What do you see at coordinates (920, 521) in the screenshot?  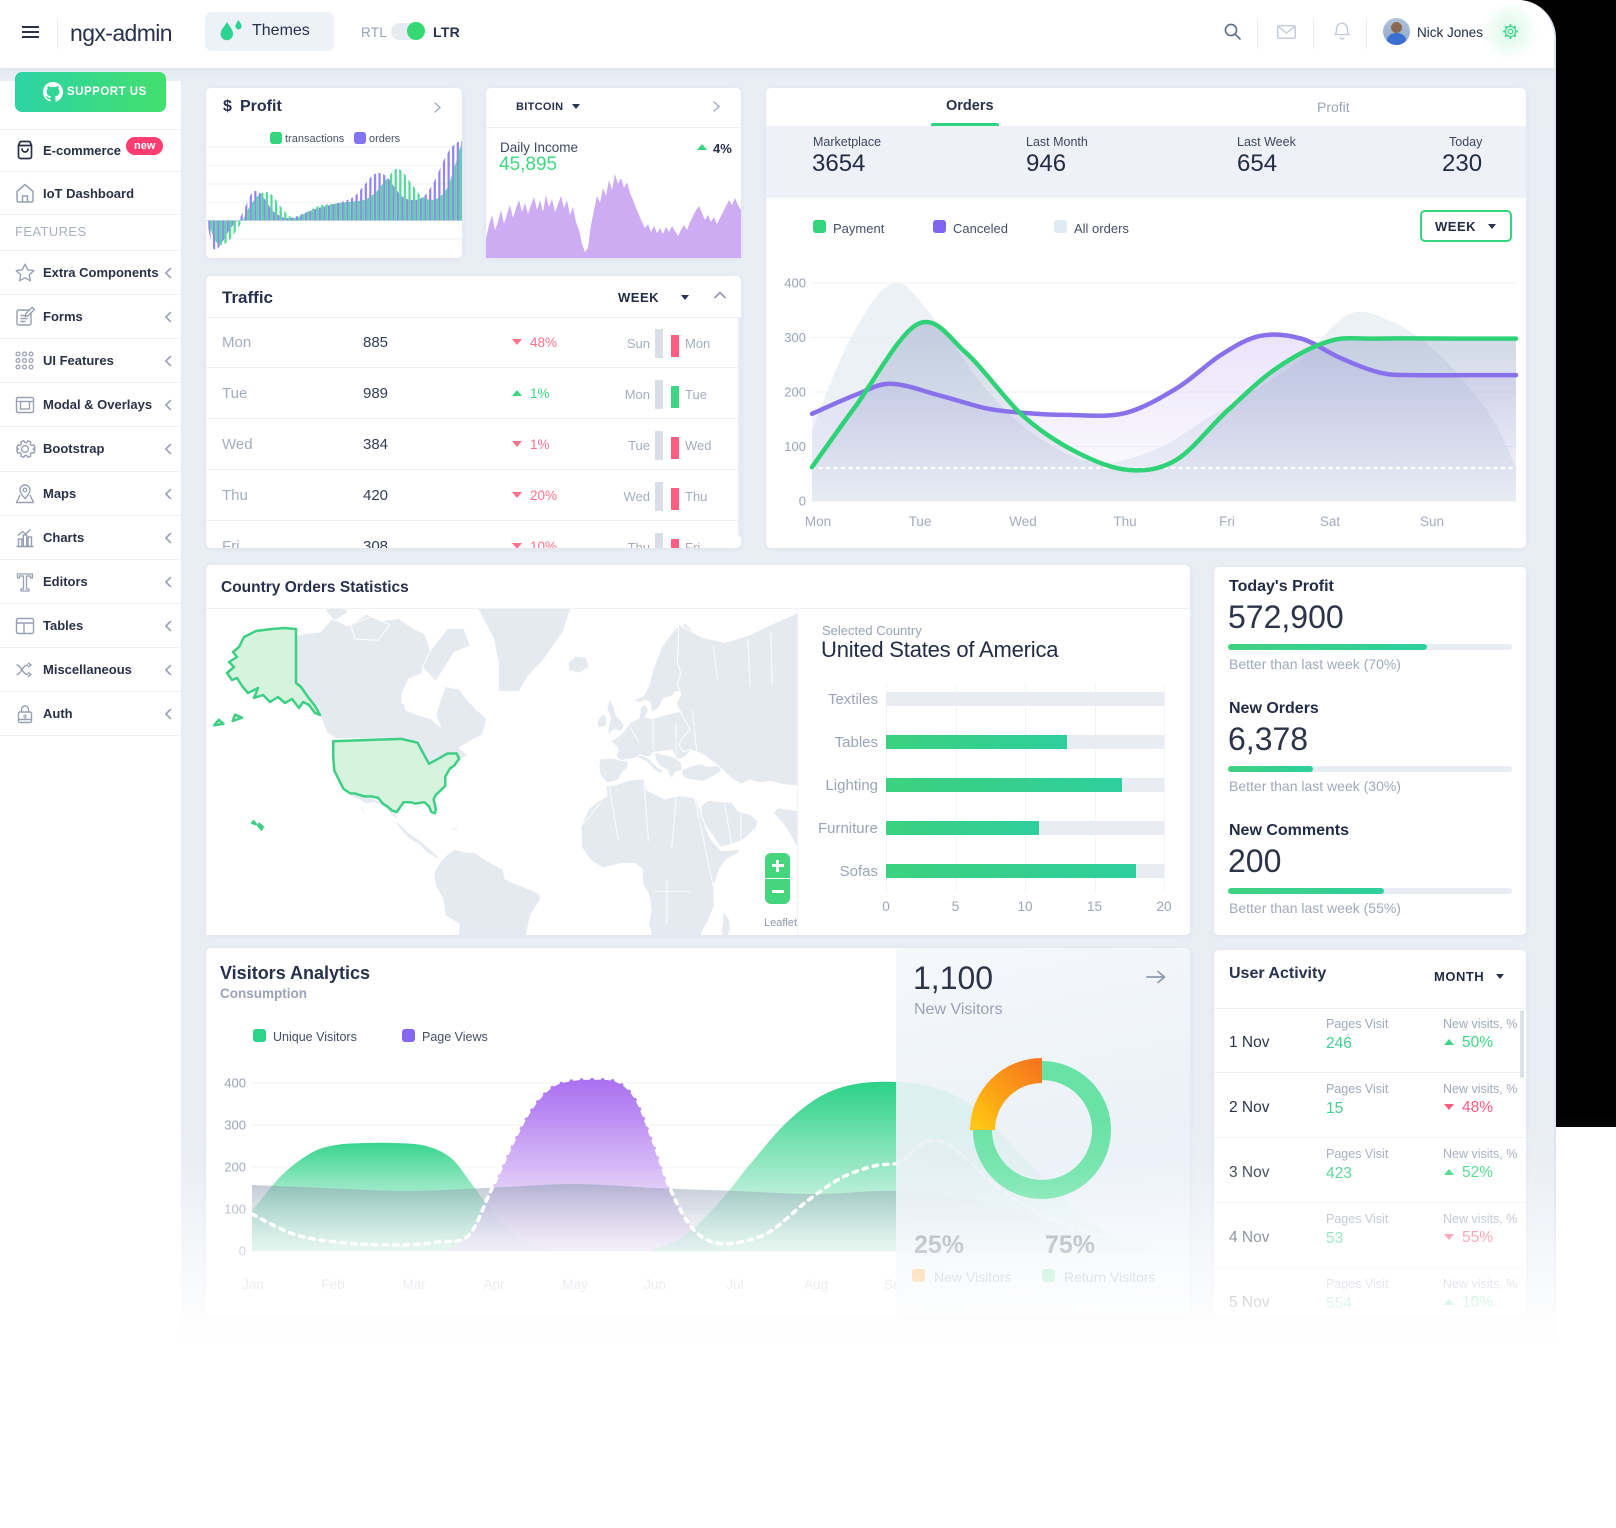 I see `svg-text: Tue` at bounding box center [920, 521].